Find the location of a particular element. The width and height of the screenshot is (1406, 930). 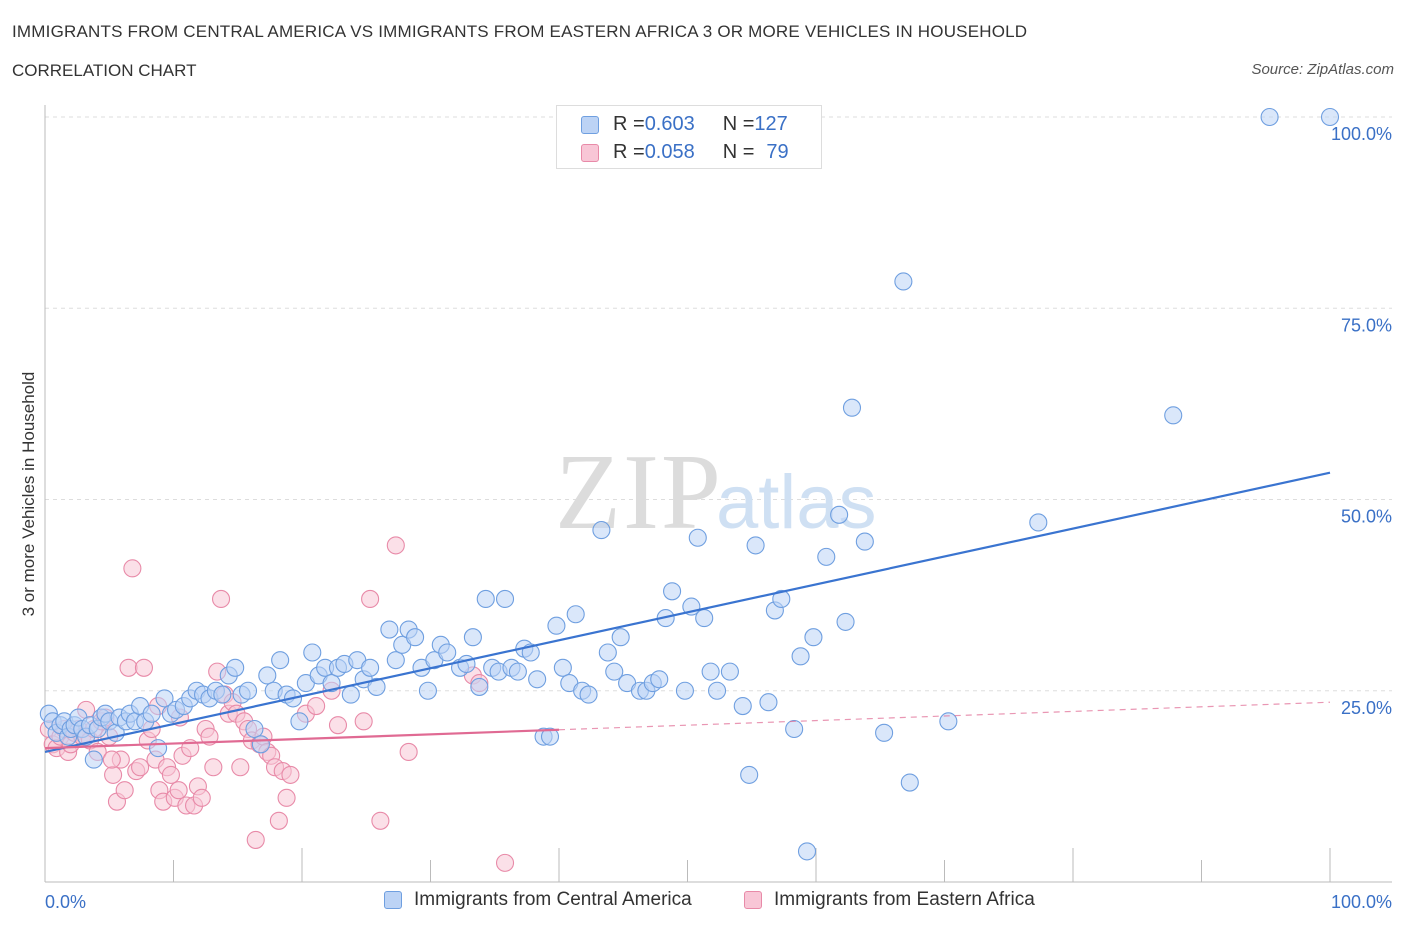

legend-label-eastern-africa: Immigrants from Eastern Africa is located at coordinates (904, 899).